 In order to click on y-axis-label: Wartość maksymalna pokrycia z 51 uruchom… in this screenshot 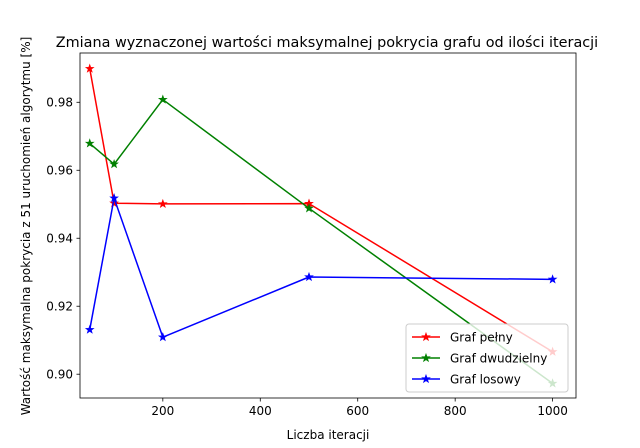, I will do `click(26, 226)`.